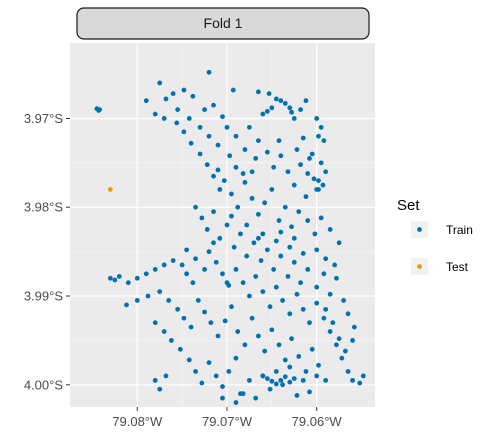 The image size is (480, 448). Describe the element at coordinates (419, 266) in the screenshot. I see `legend-key-test` at that location.